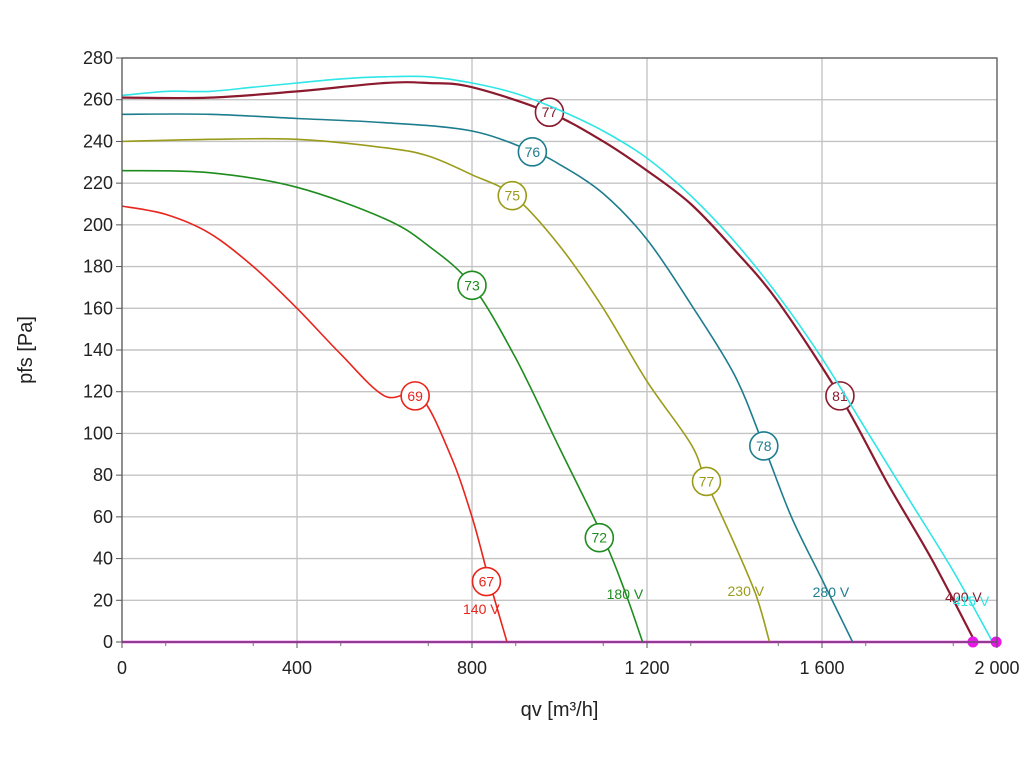 The image size is (1024, 768). Describe the element at coordinates (103, 559) in the screenshot. I see `y-tick-label: 40` at that location.